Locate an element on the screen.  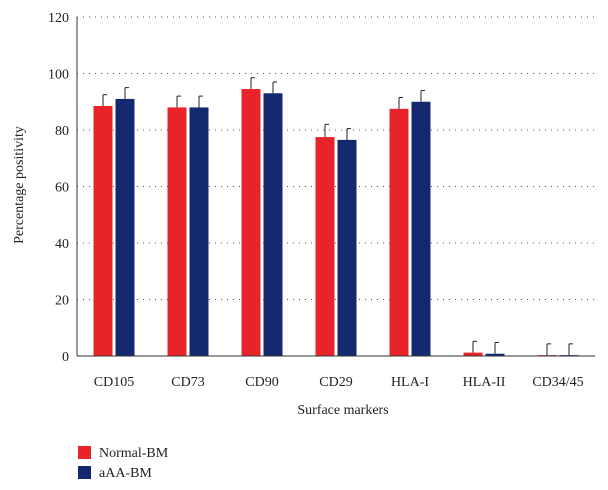
x-tick-label: CD90 is located at coordinates (261, 382).